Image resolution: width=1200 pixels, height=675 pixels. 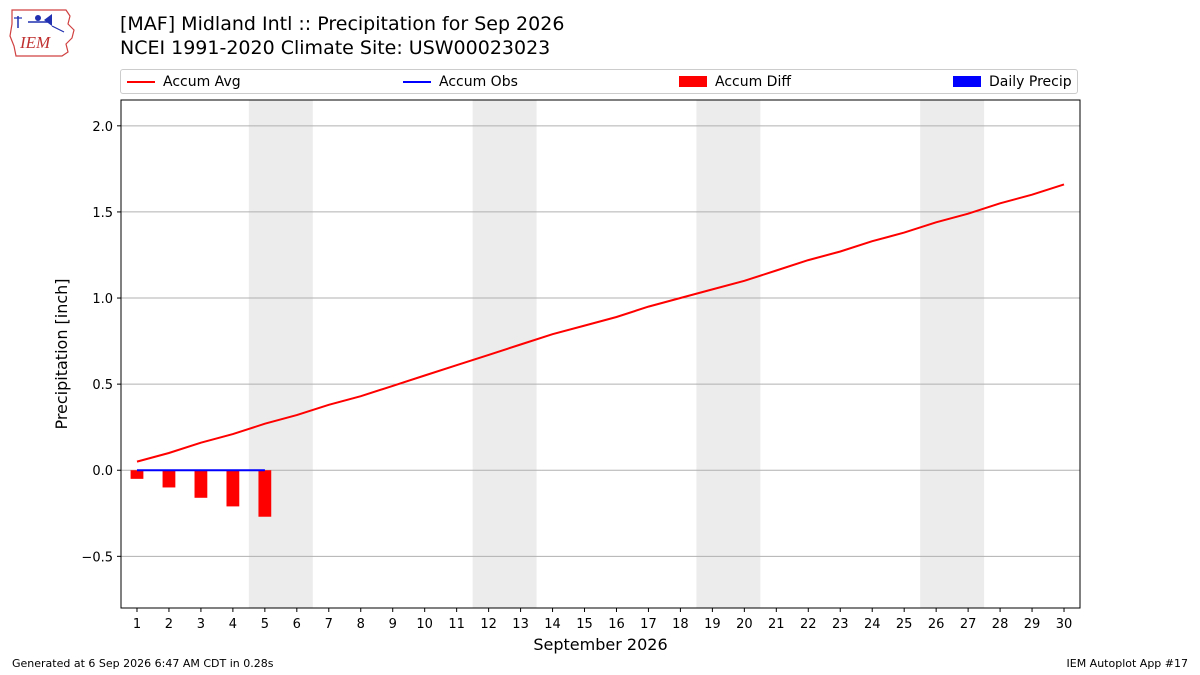 What do you see at coordinates (97, 557) in the screenshot?
I see `y-tick-label-0: −0.5` at bounding box center [97, 557].